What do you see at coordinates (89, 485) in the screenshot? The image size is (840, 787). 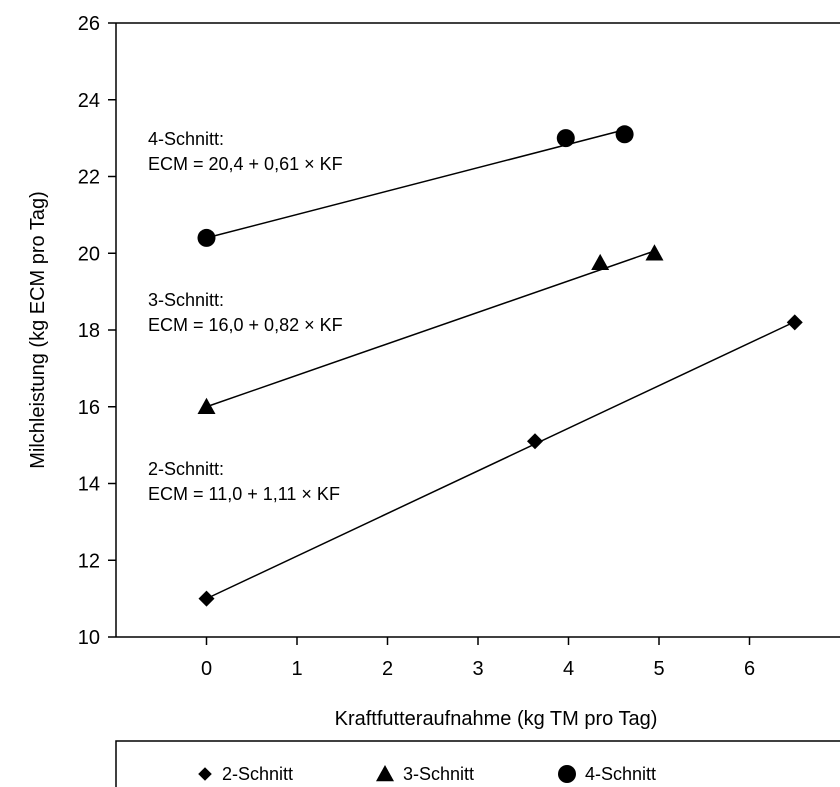 I see `y-tick-label: 14` at bounding box center [89, 485].